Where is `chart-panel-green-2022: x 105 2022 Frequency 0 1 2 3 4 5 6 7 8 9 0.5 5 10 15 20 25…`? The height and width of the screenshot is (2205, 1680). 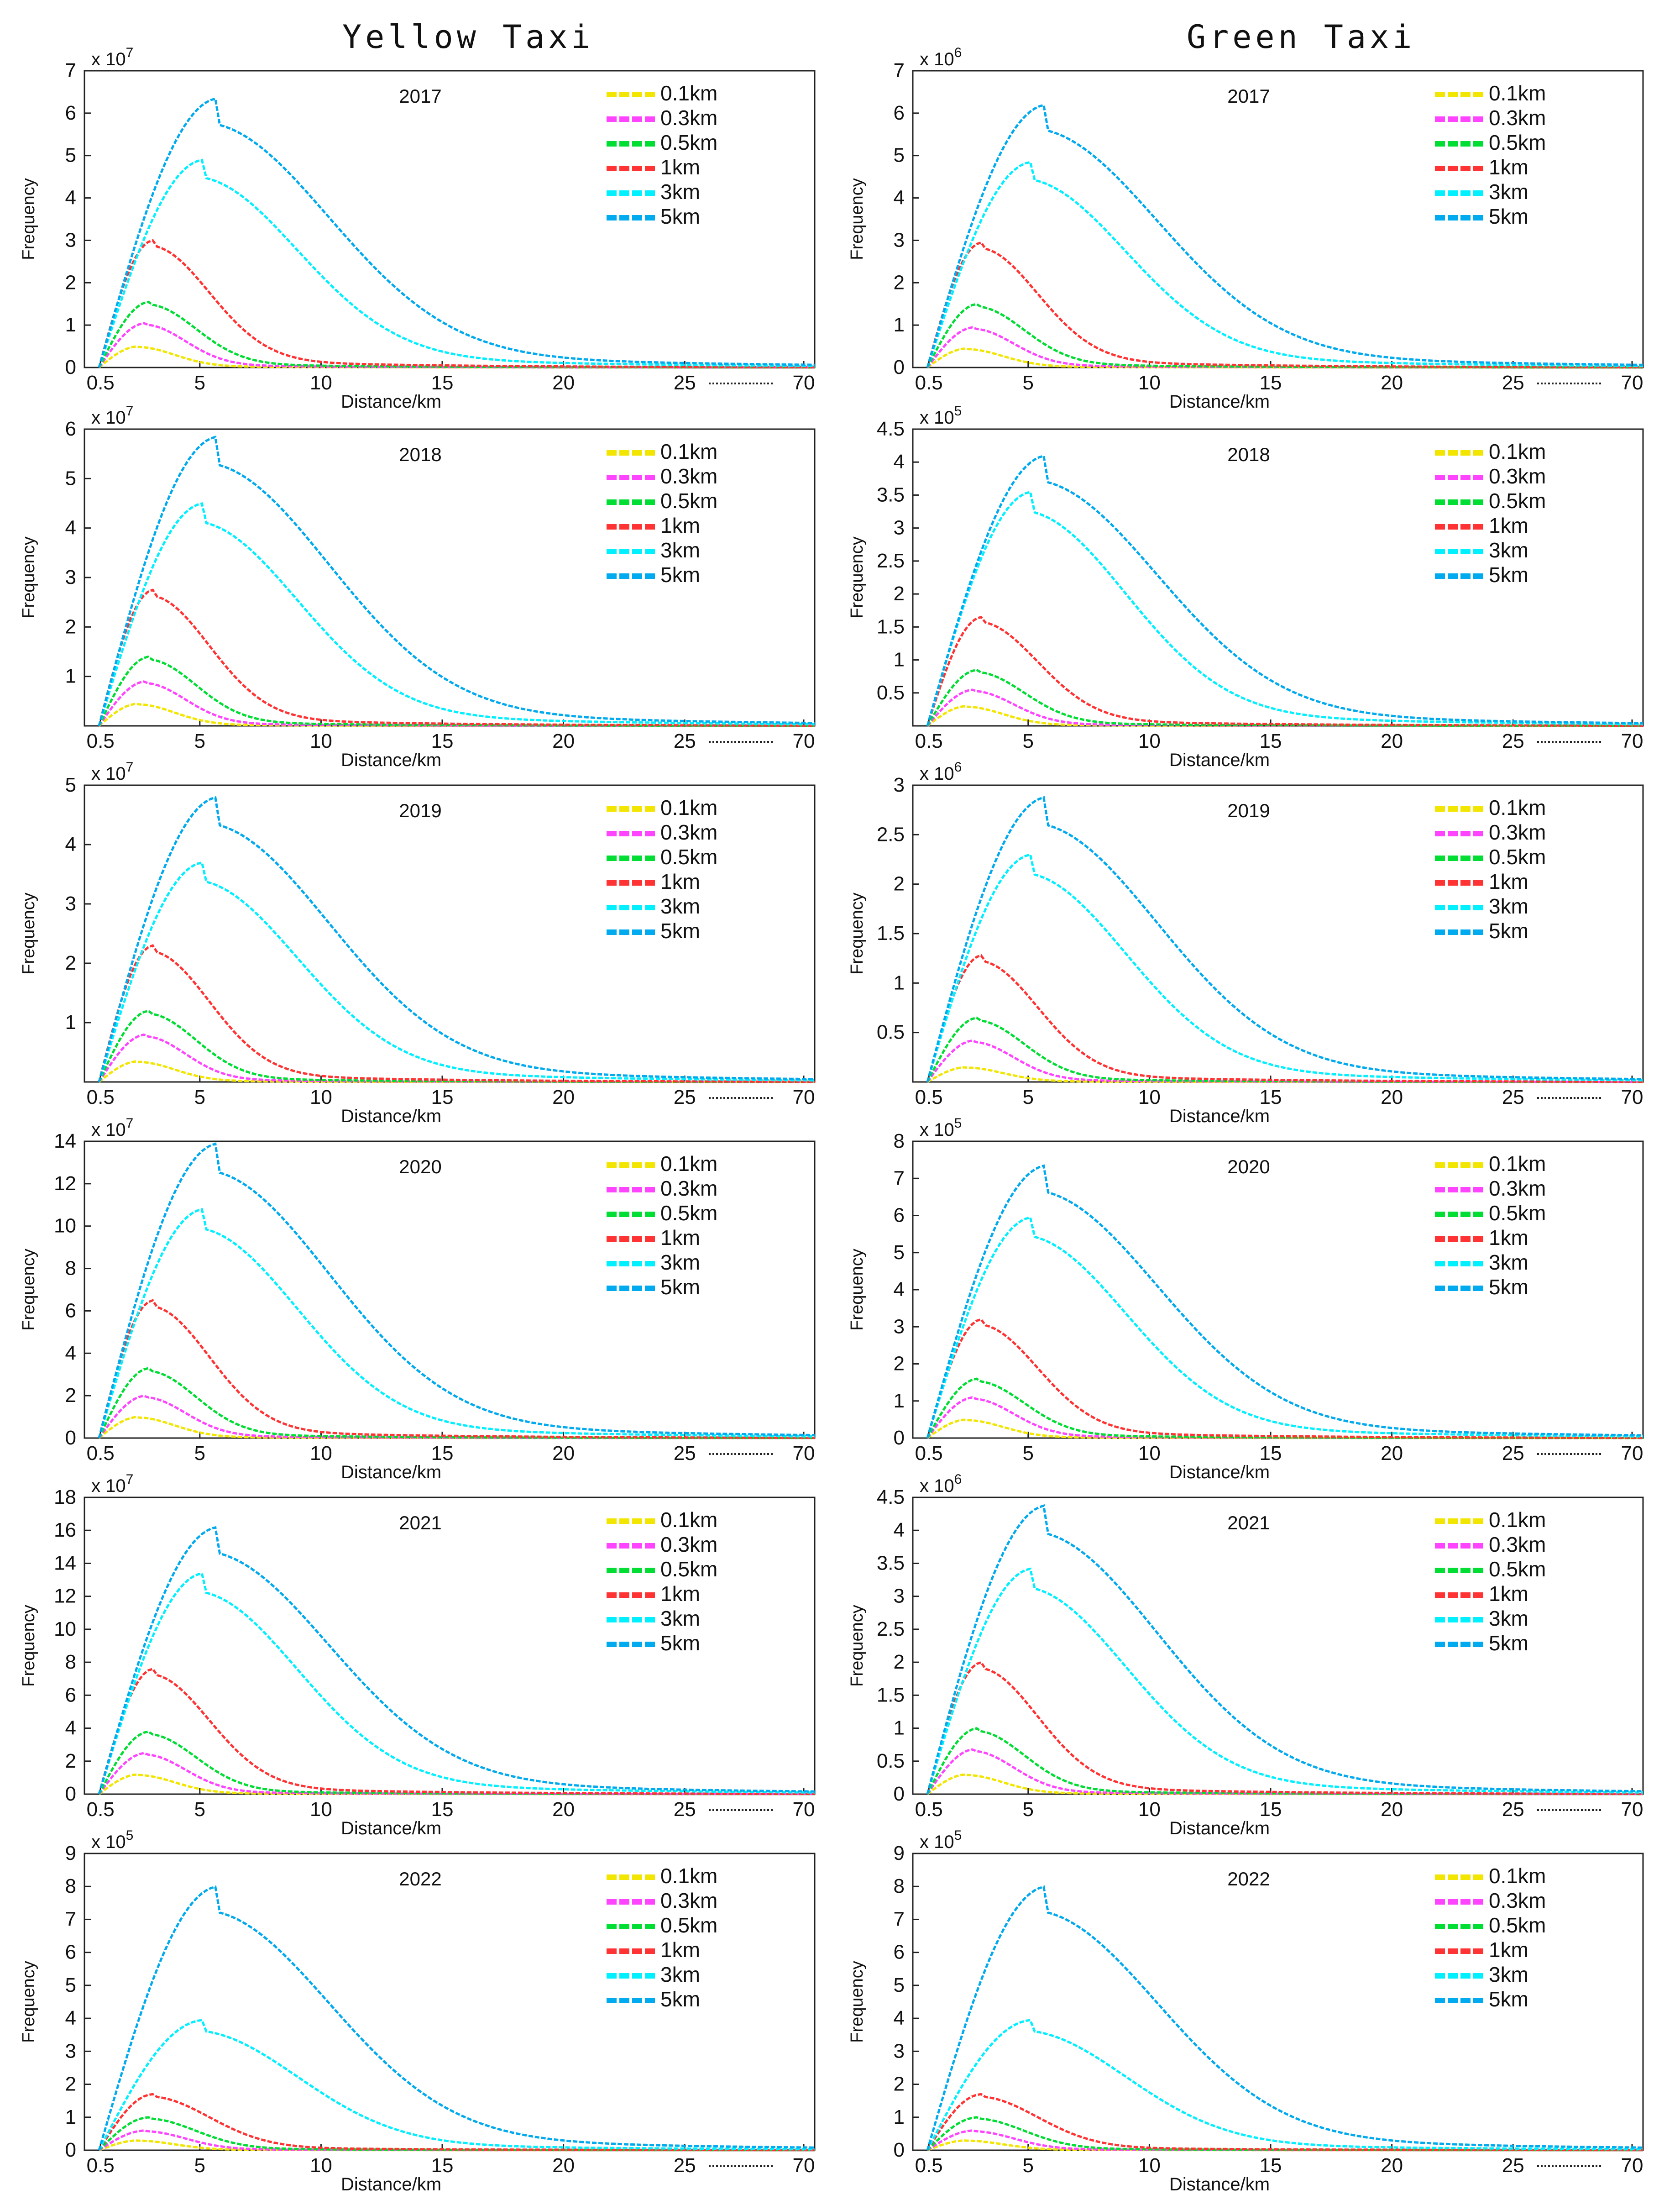 chart-panel-green-2022: x 105 2022 Frequency 0 1 2 3 4 5 6 7 8 9 0.5 5 10 15 20 25… is located at coordinates (1246, 2011).